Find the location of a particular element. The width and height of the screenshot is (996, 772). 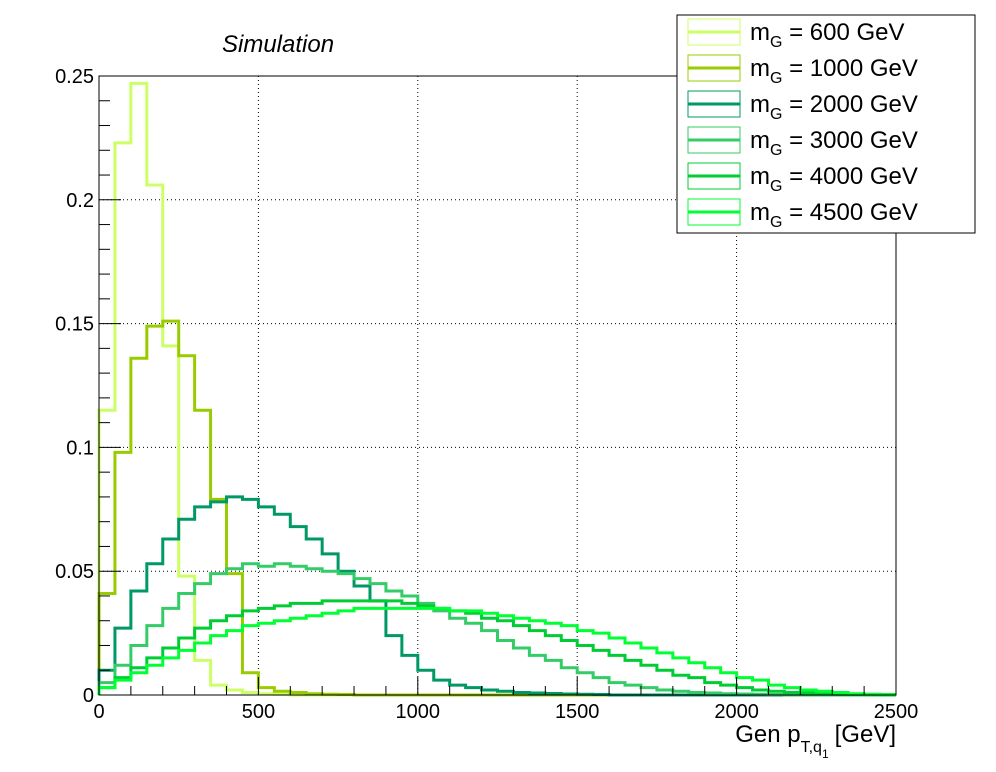

x-axis-label: Gen pT,q1 [GeV] is located at coordinates (815, 741).